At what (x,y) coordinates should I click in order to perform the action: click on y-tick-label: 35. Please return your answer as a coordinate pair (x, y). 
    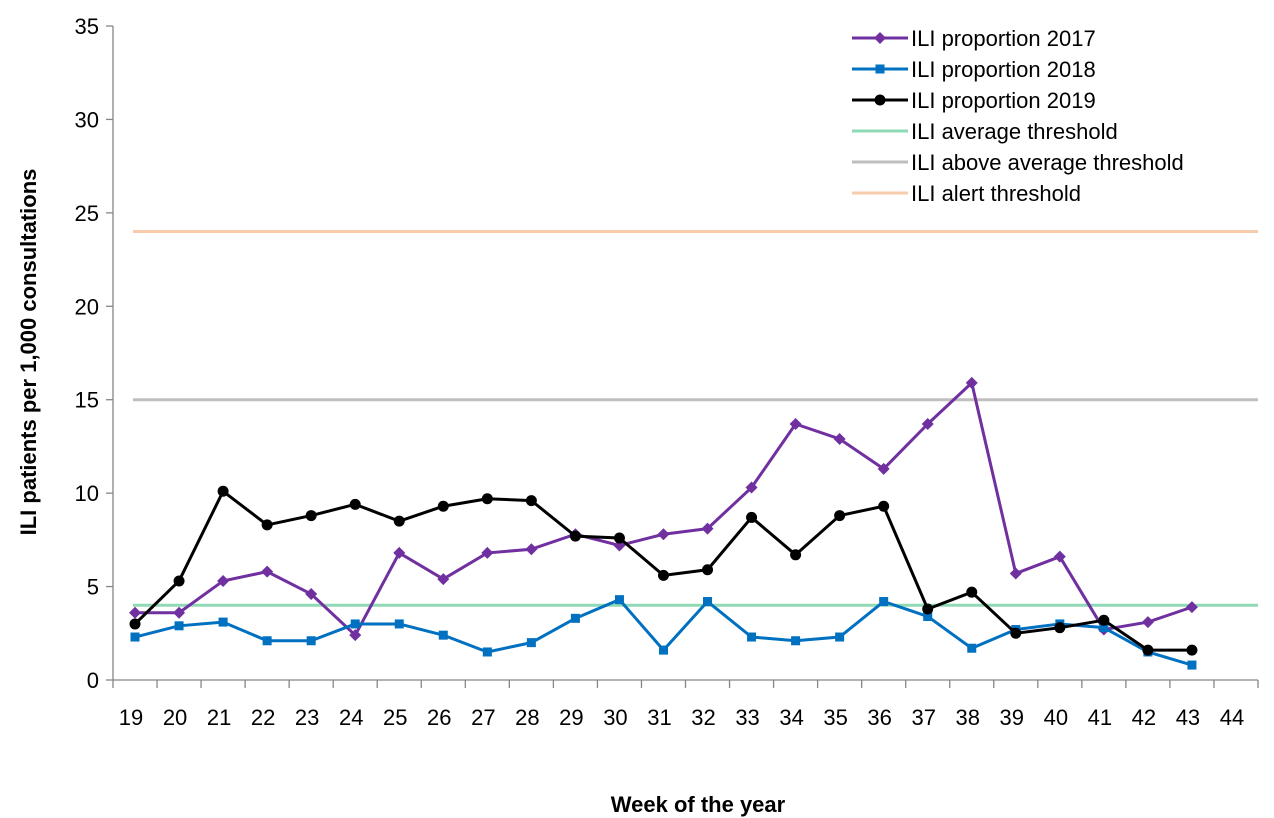
    Looking at the image, I should click on (87, 26).